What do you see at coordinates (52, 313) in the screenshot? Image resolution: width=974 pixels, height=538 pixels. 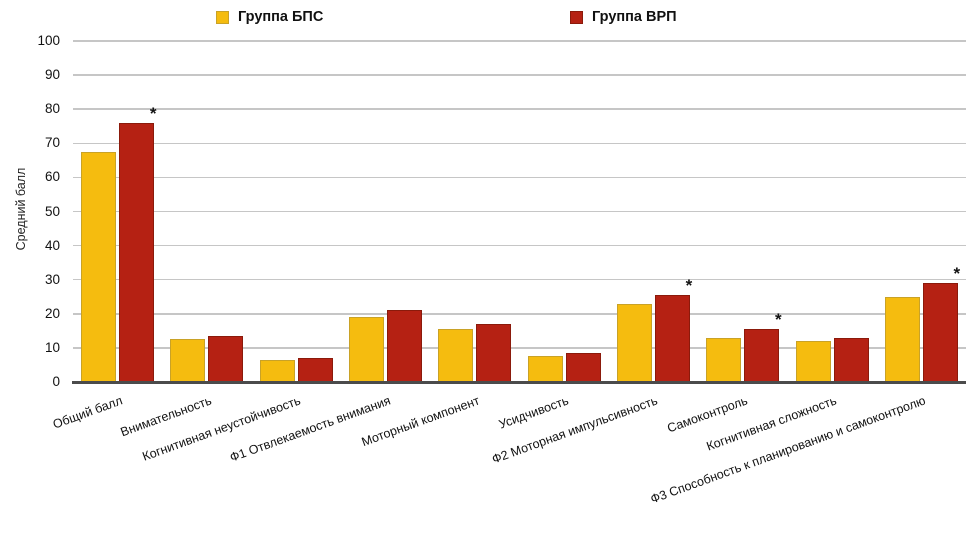 I see `y-tick-label: 20` at bounding box center [52, 313].